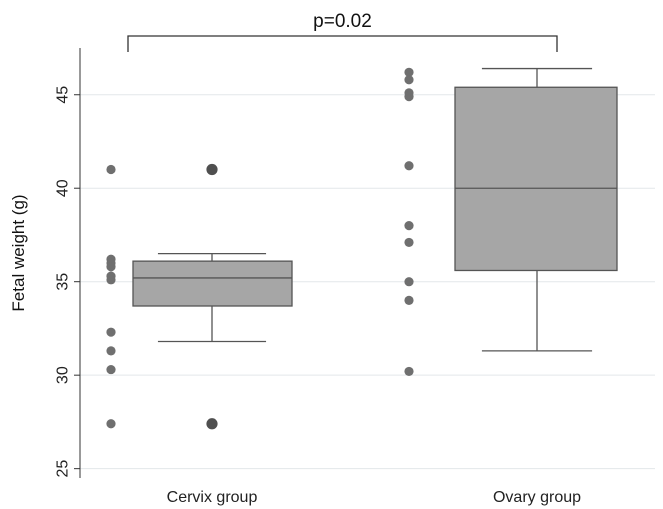 The width and height of the screenshot is (663, 509). I want to click on y-tick-label-45: 45, so click(63, 95).